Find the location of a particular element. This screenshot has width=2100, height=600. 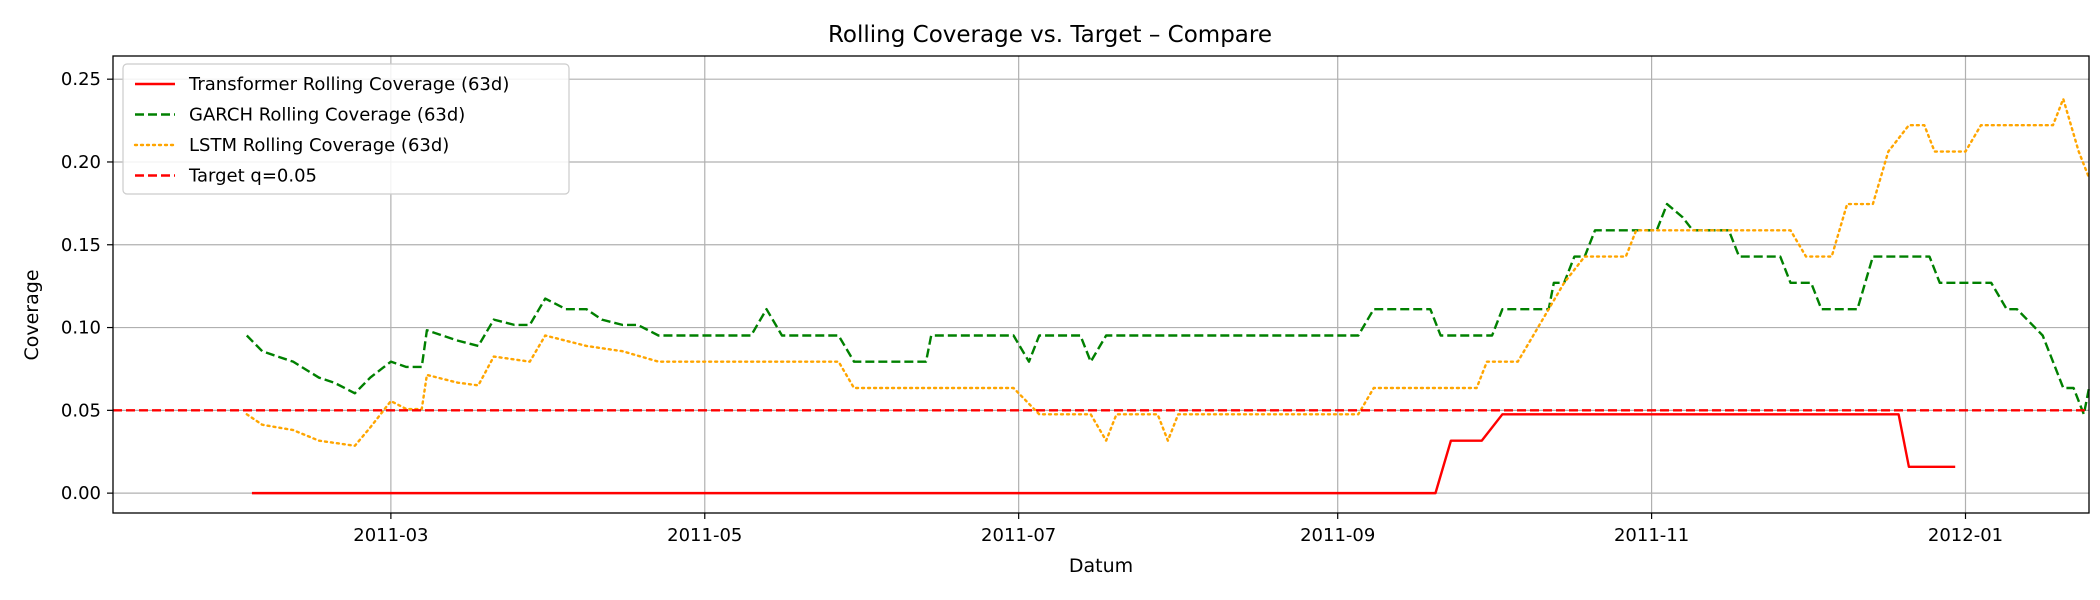

x-tick-label: 2011-11 is located at coordinates (1651, 535).